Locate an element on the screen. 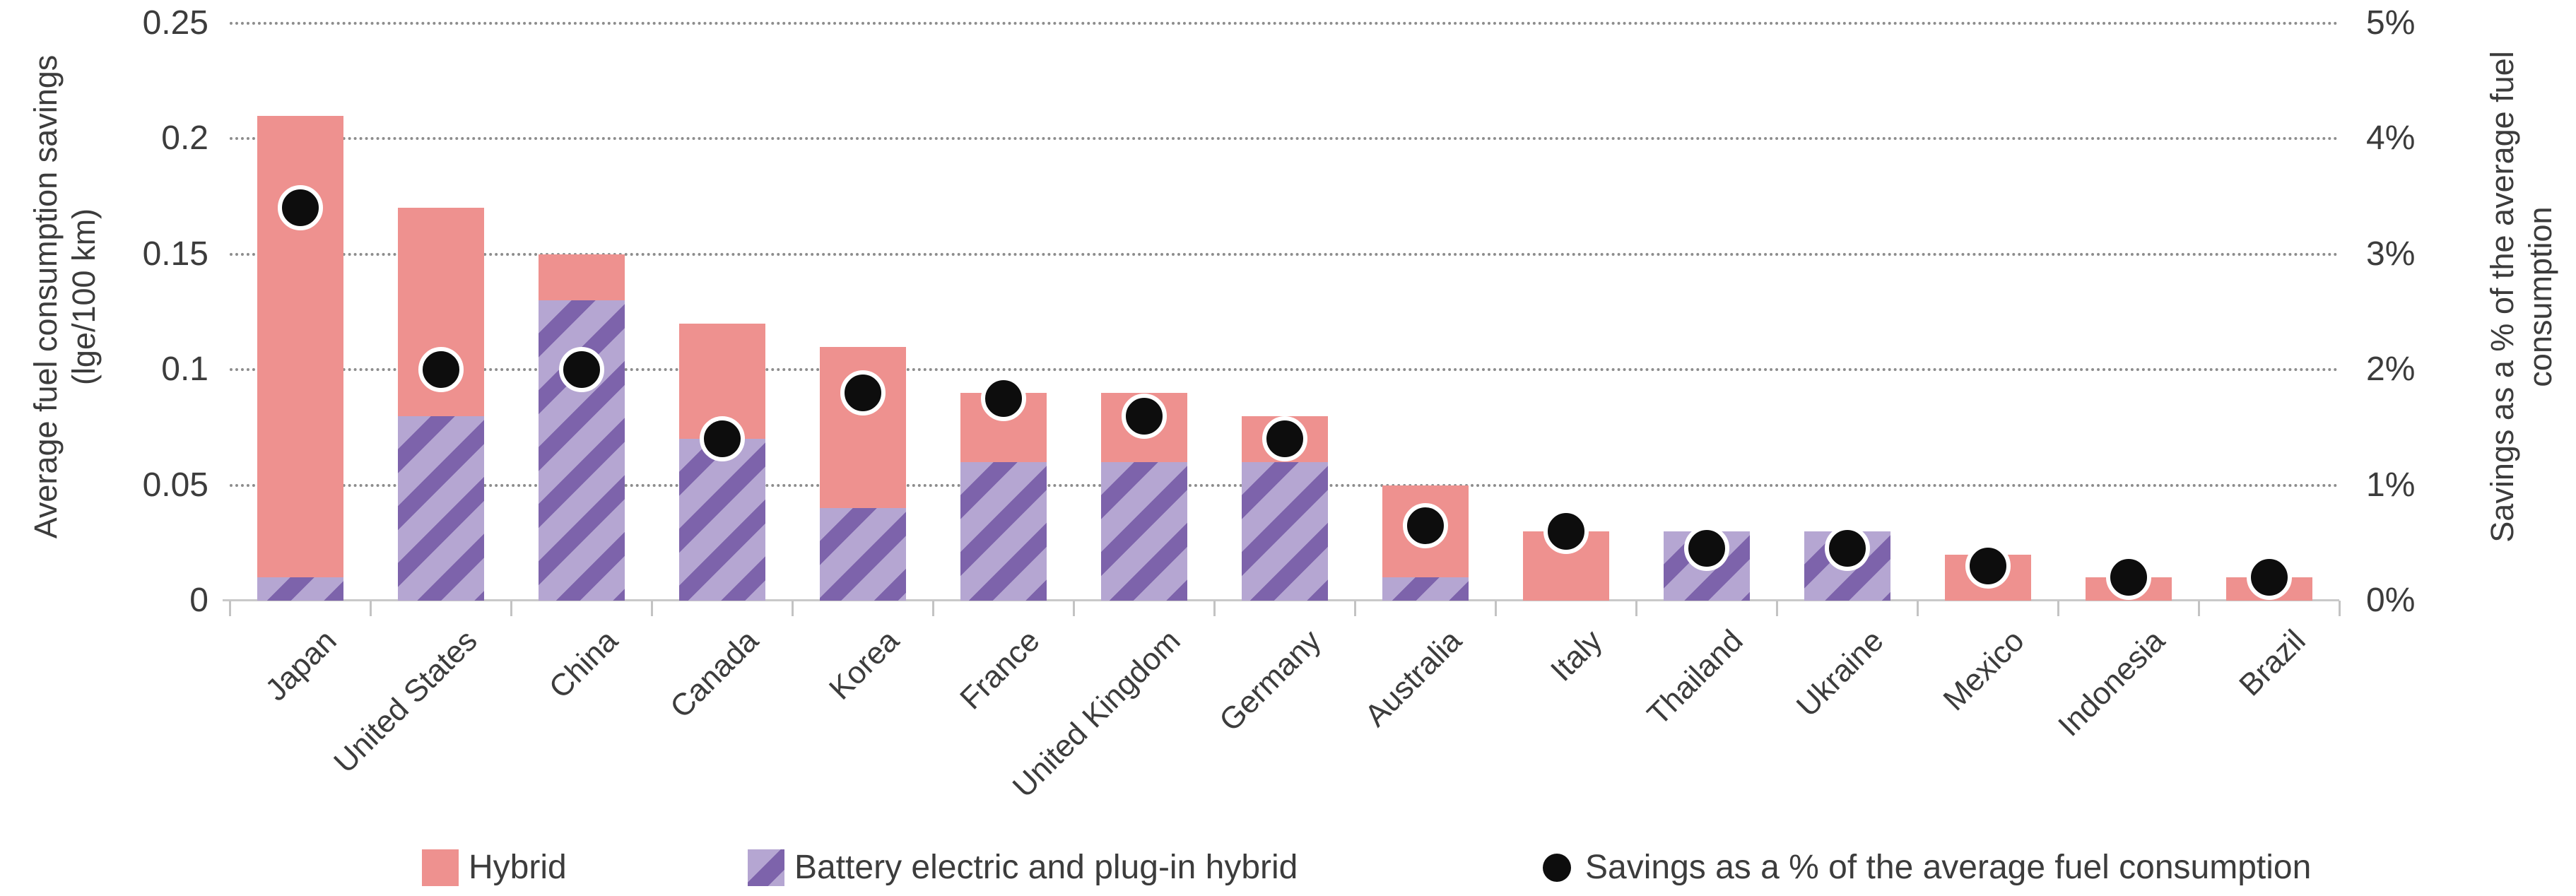  right-axis-tick-label: 3% is located at coordinates (2391, 254).